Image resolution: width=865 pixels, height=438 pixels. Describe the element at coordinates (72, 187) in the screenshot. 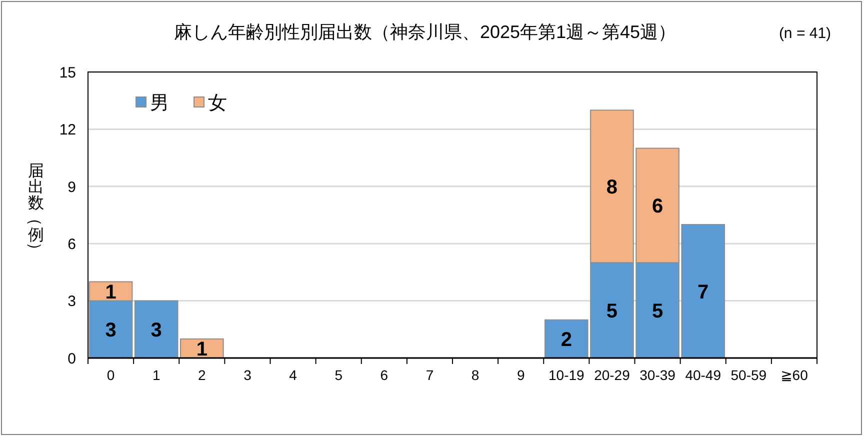

I see `y-tick-label: 9` at that location.